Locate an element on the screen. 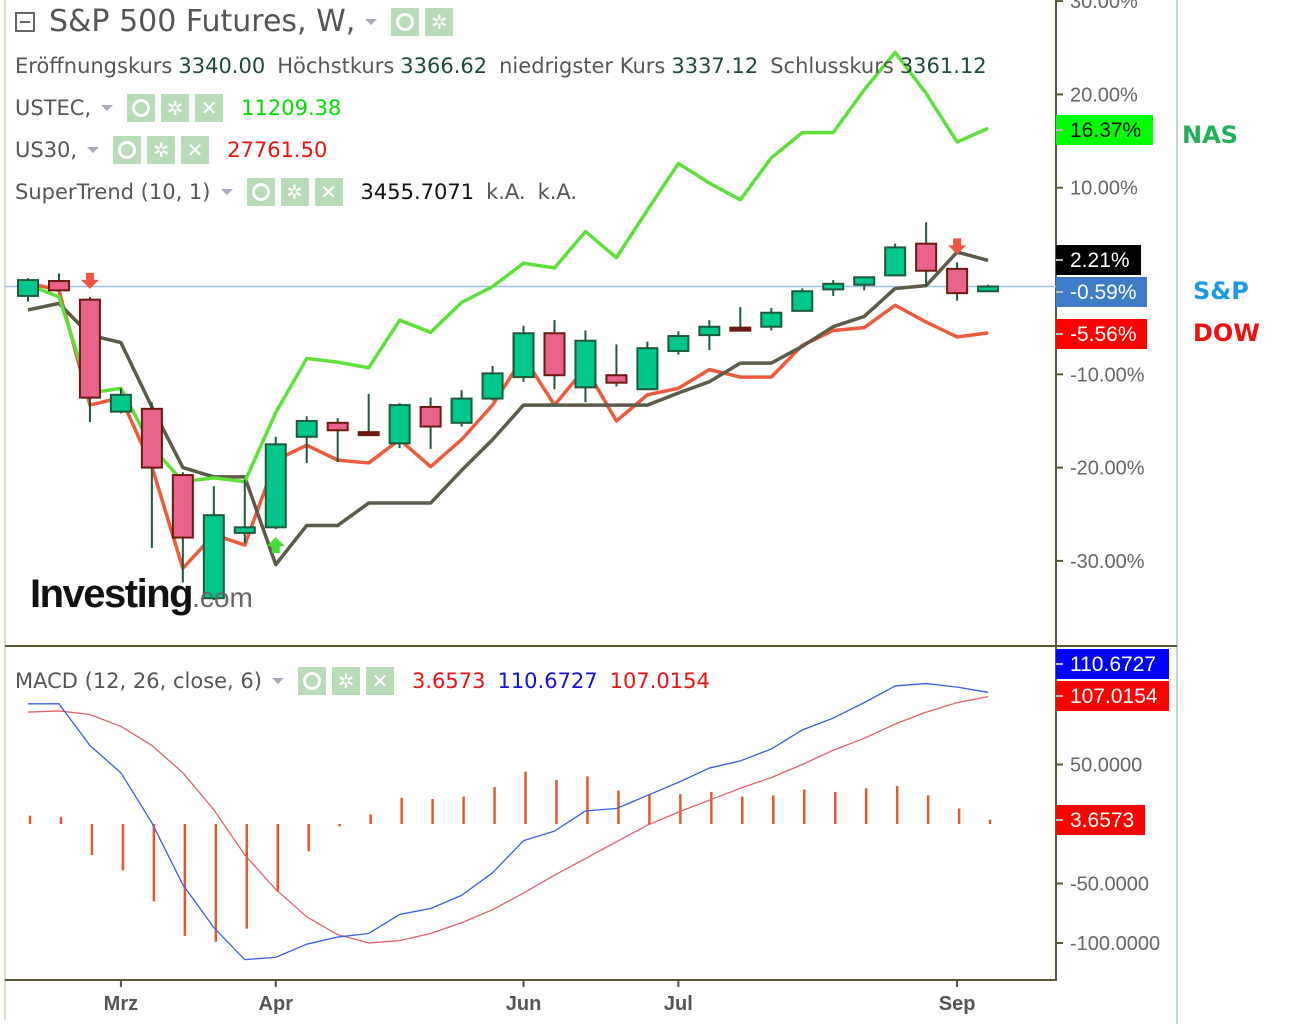 The height and width of the screenshot is (1024, 1301). ohlc-low-value: 3337.12 is located at coordinates (715, 66).